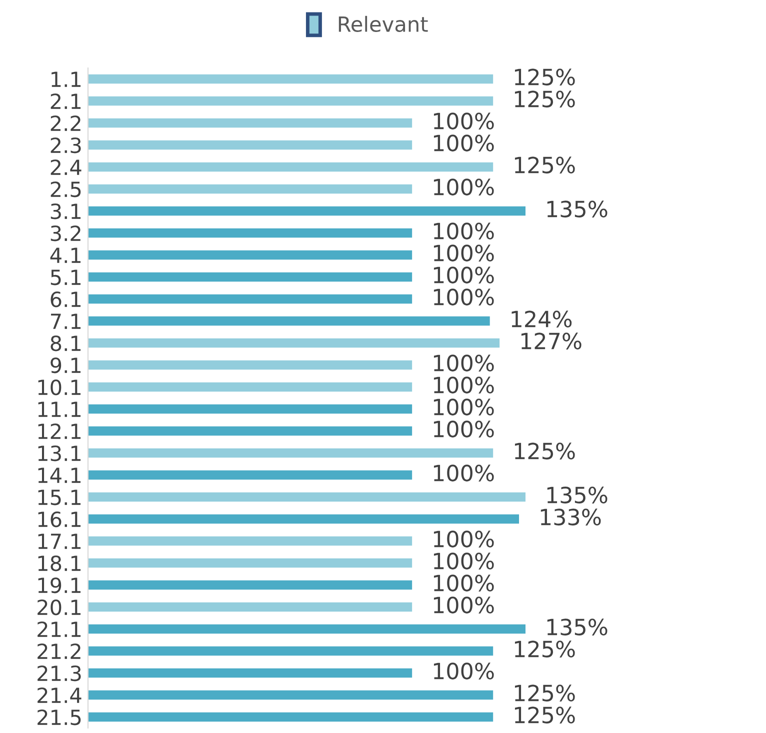  I want to click on y-tick-label: 2.5, so click(65, 189).